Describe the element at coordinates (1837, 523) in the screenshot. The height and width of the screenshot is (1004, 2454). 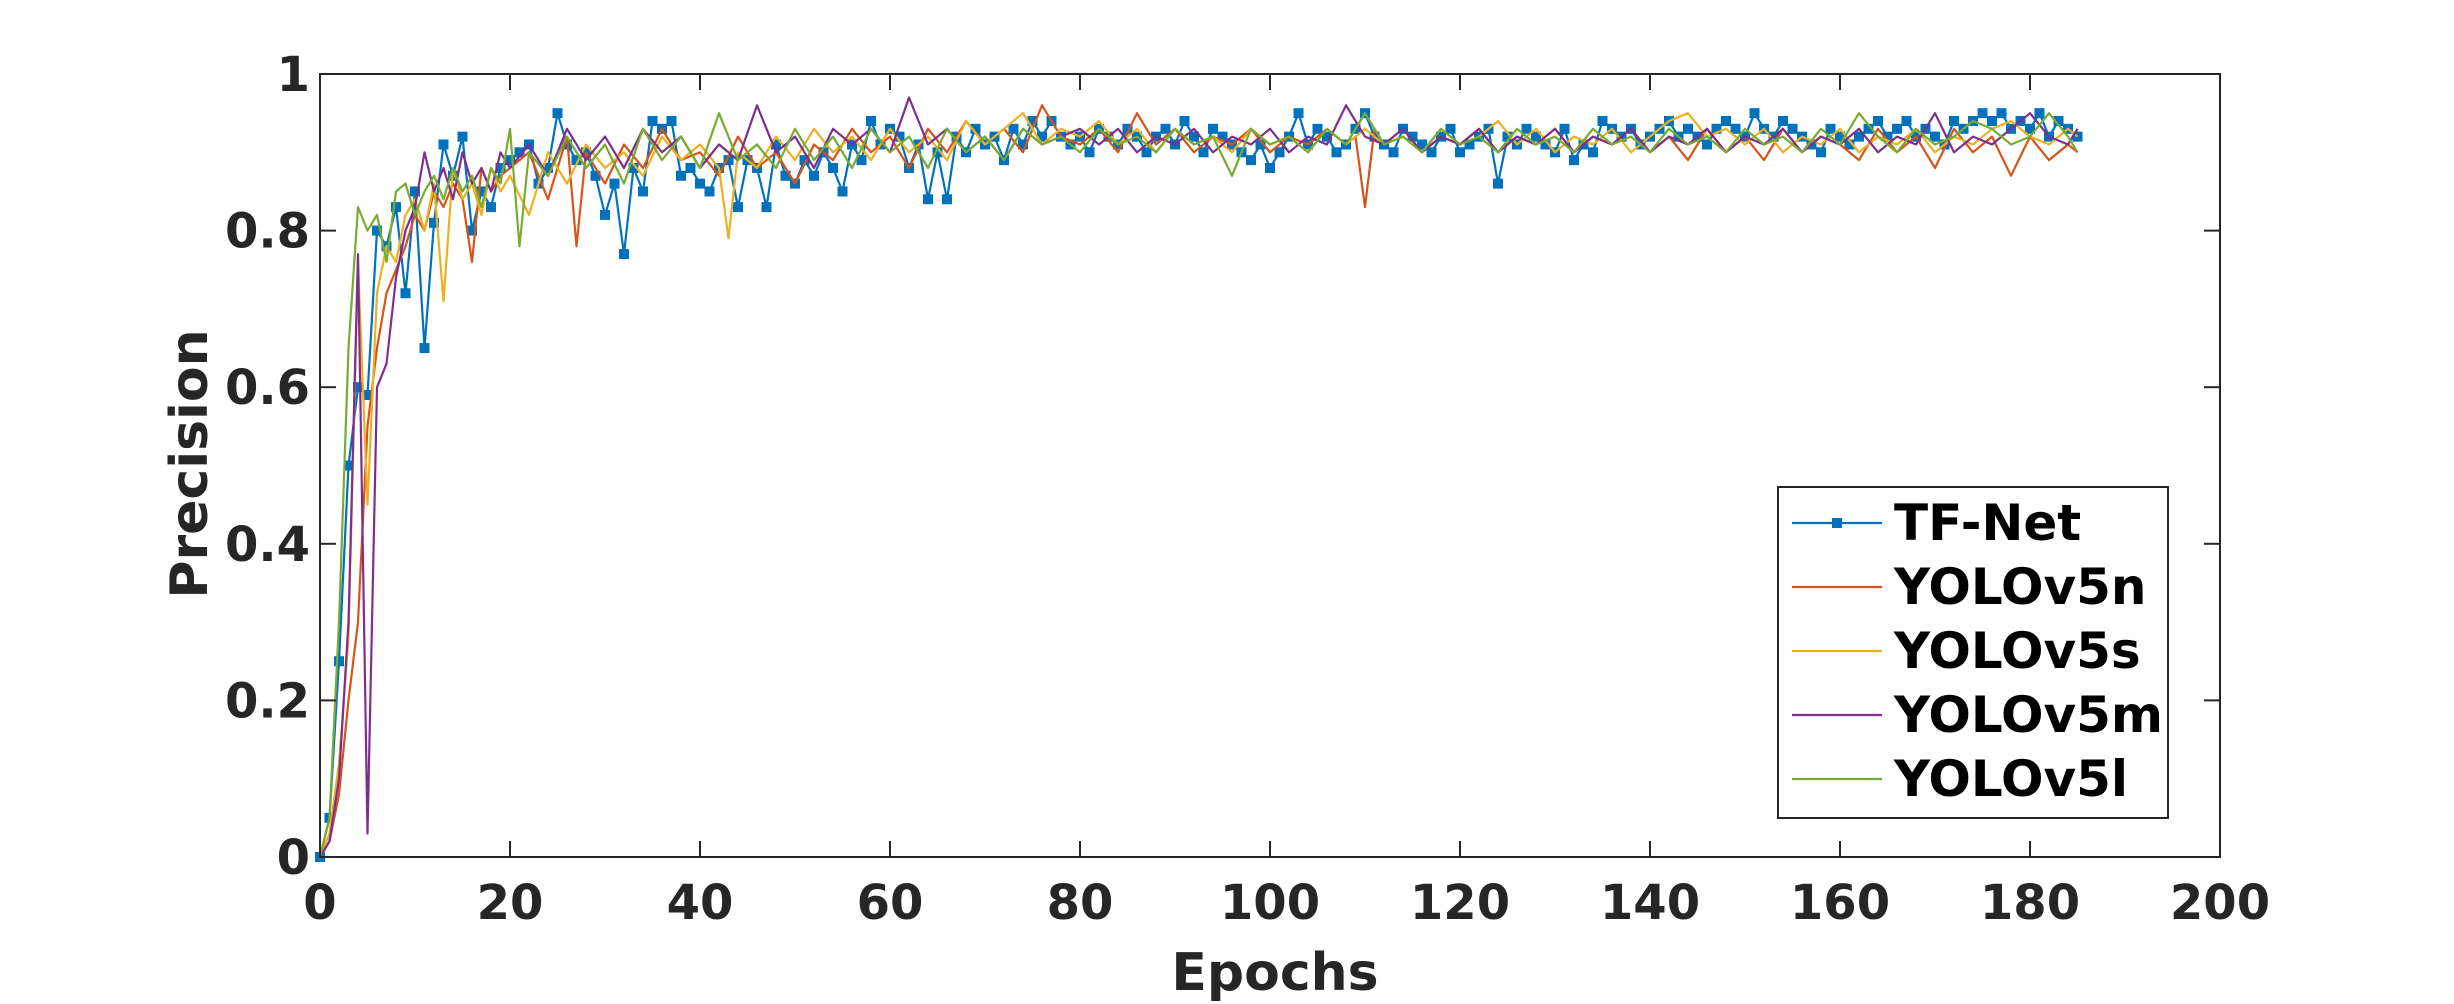
I see `legend-marker-tf-net` at that location.